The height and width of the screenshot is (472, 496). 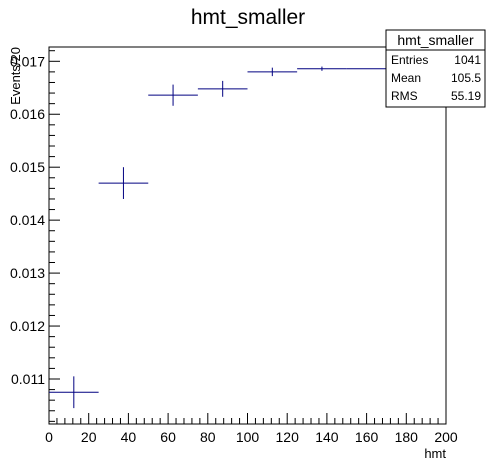 What do you see at coordinates (288, 437) in the screenshot?
I see `x-tick-label: 120` at bounding box center [288, 437].